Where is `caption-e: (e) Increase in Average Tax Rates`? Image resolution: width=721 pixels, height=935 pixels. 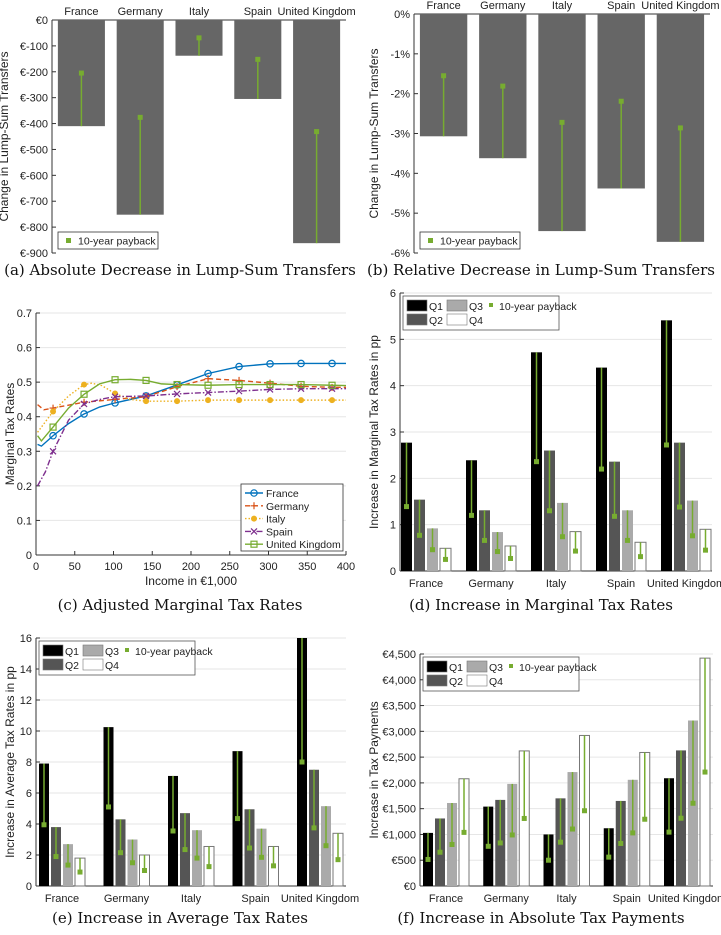 caption-e: (e) Increase in Average Tax Rates is located at coordinates (180, 918).